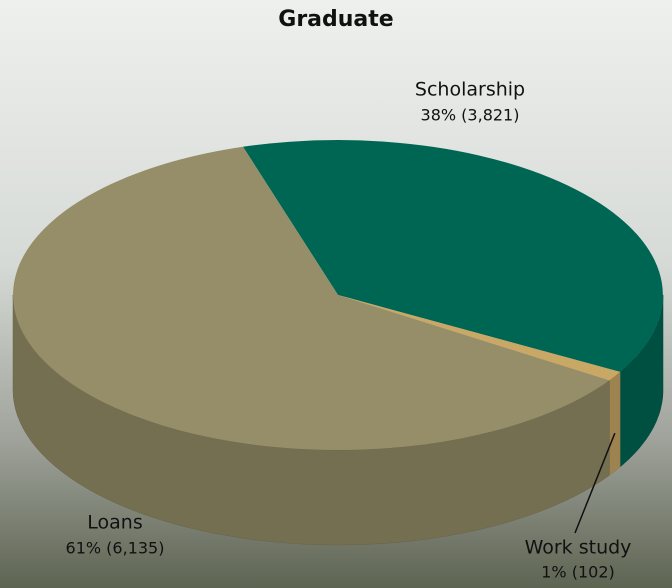  What do you see at coordinates (578, 548) in the screenshot?
I see `slice-label: Work study` at bounding box center [578, 548].